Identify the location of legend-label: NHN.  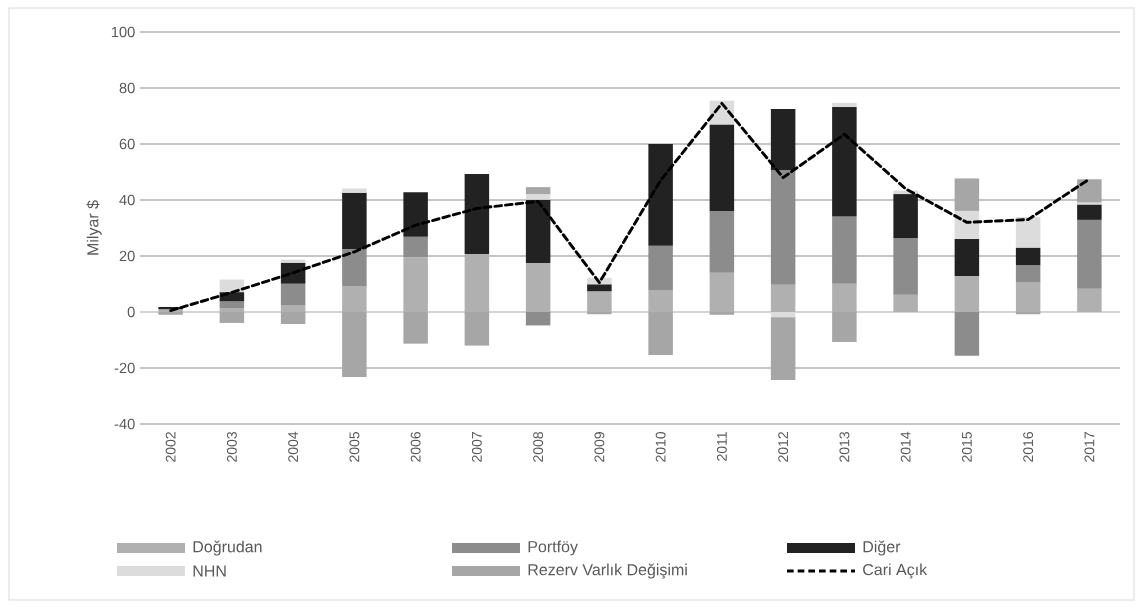
(209, 571).